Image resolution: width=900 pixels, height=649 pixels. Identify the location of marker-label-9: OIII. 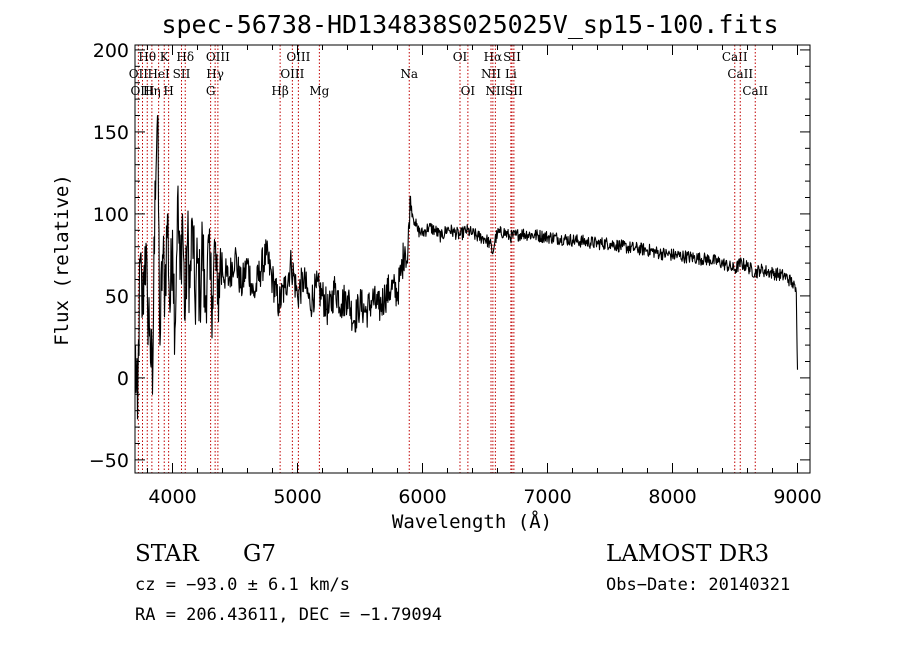
(218, 57).